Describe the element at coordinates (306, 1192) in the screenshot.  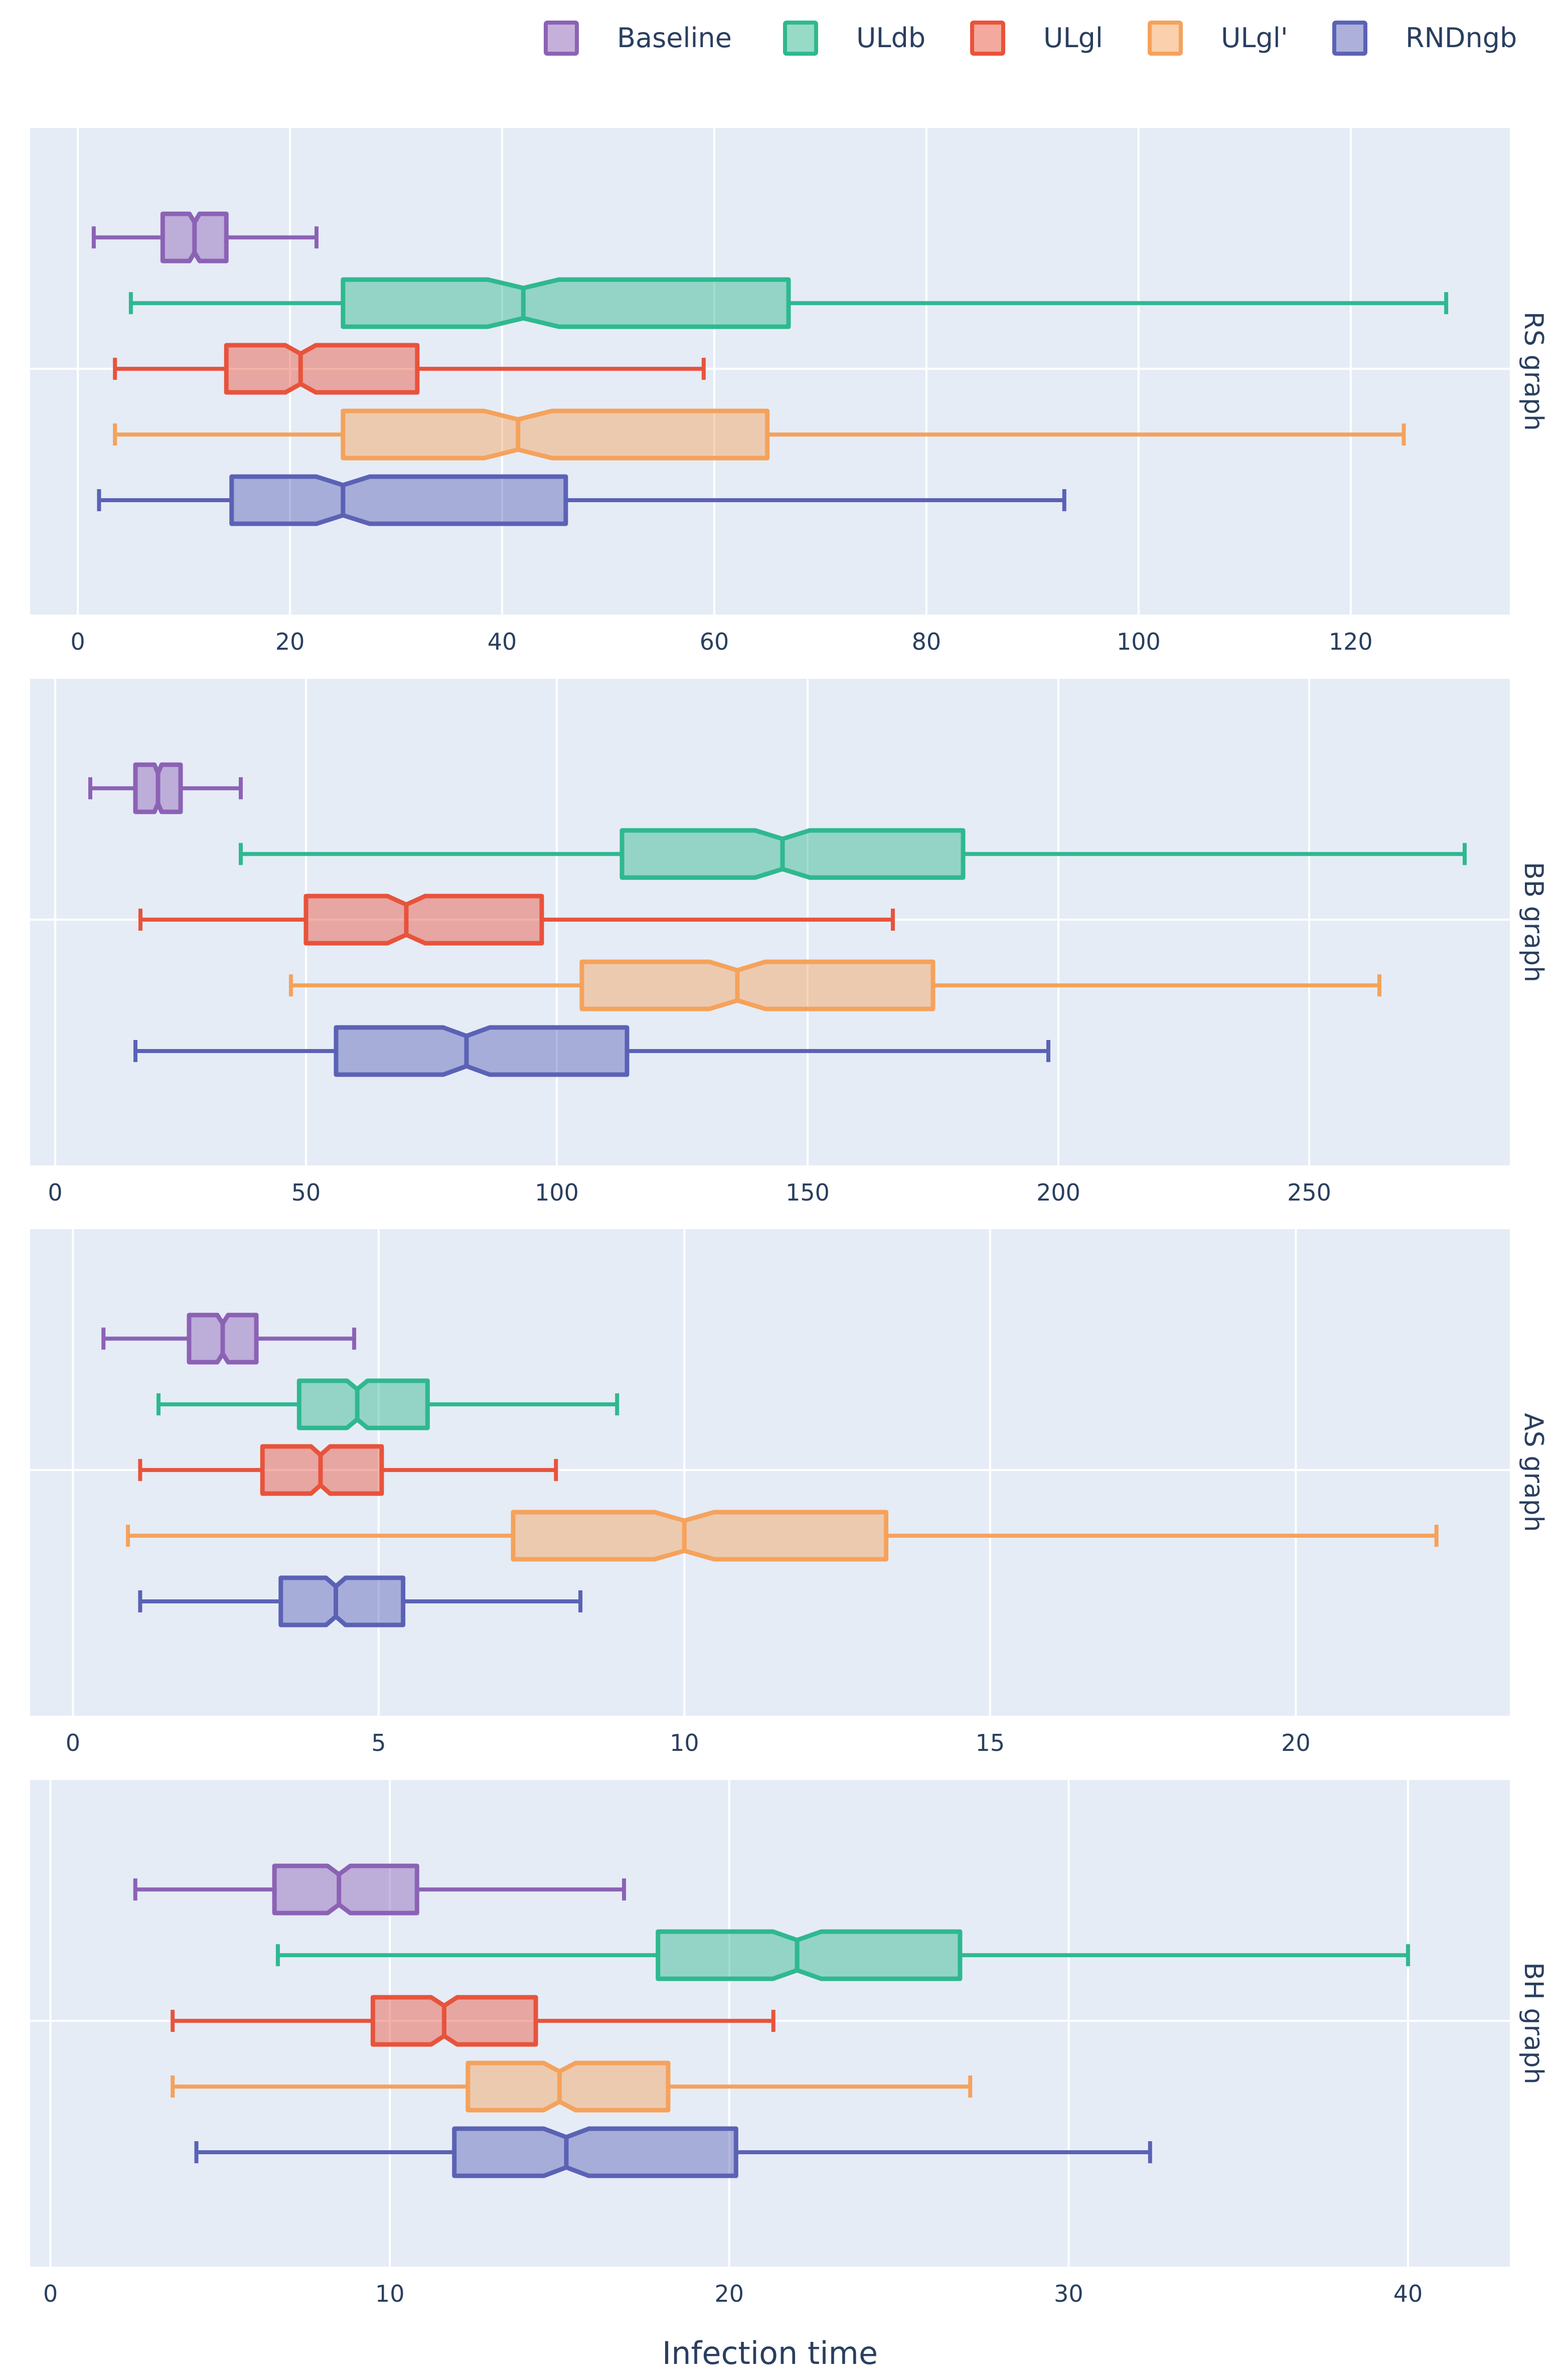
I see `tick-label: 50` at that location.